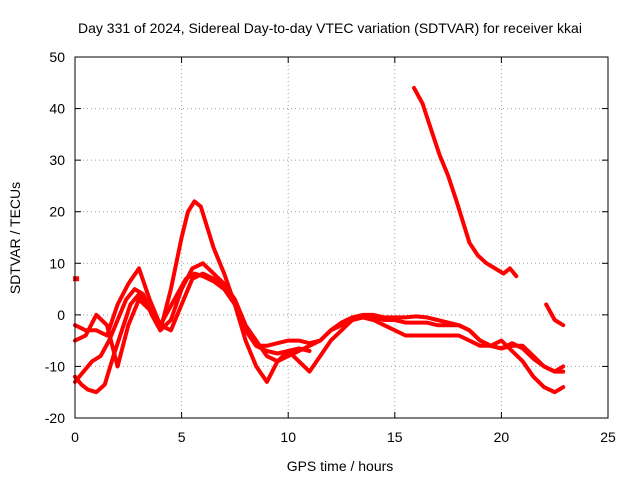  Describe the element at coordinates (15, 238) in the screenshot. I see `y-axis-label: SDTVAR / TECUs` at that location.